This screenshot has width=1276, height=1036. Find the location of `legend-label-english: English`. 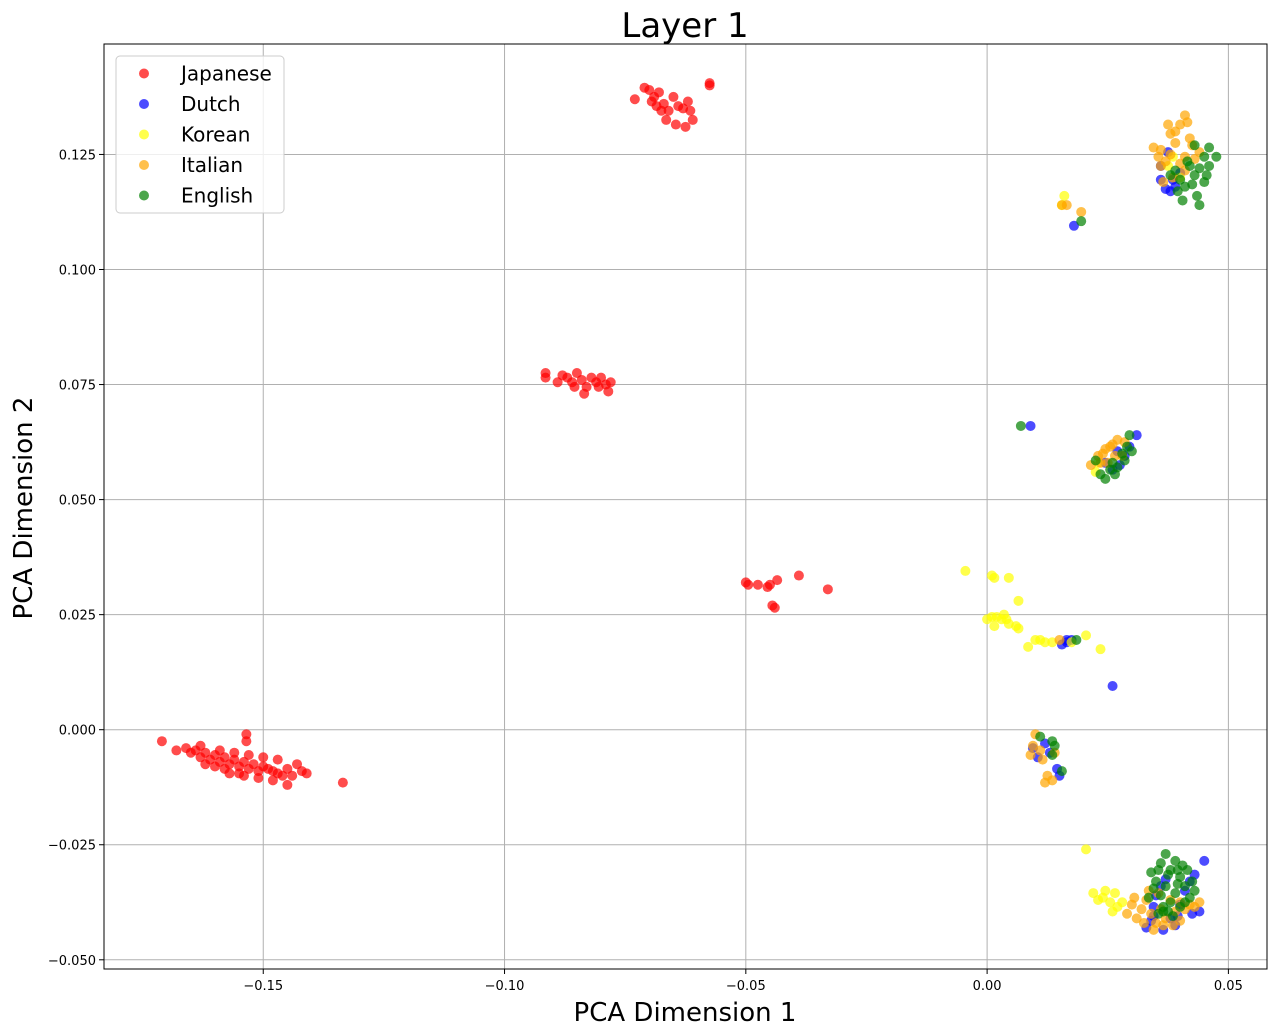

legend-label-english: English is located at coordinates (217, 196).